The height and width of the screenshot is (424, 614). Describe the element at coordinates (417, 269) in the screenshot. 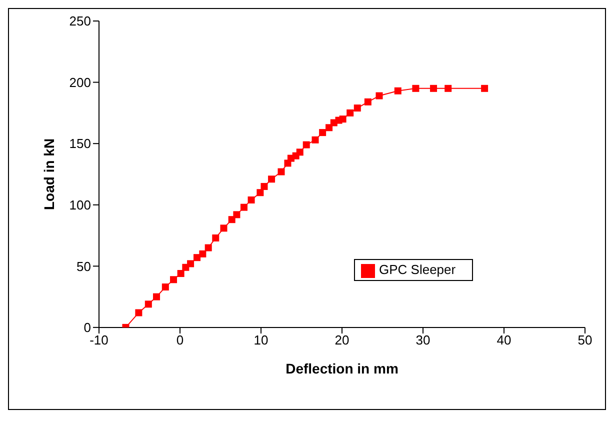

I see `legend-label: GPC Sleeper` at that location.